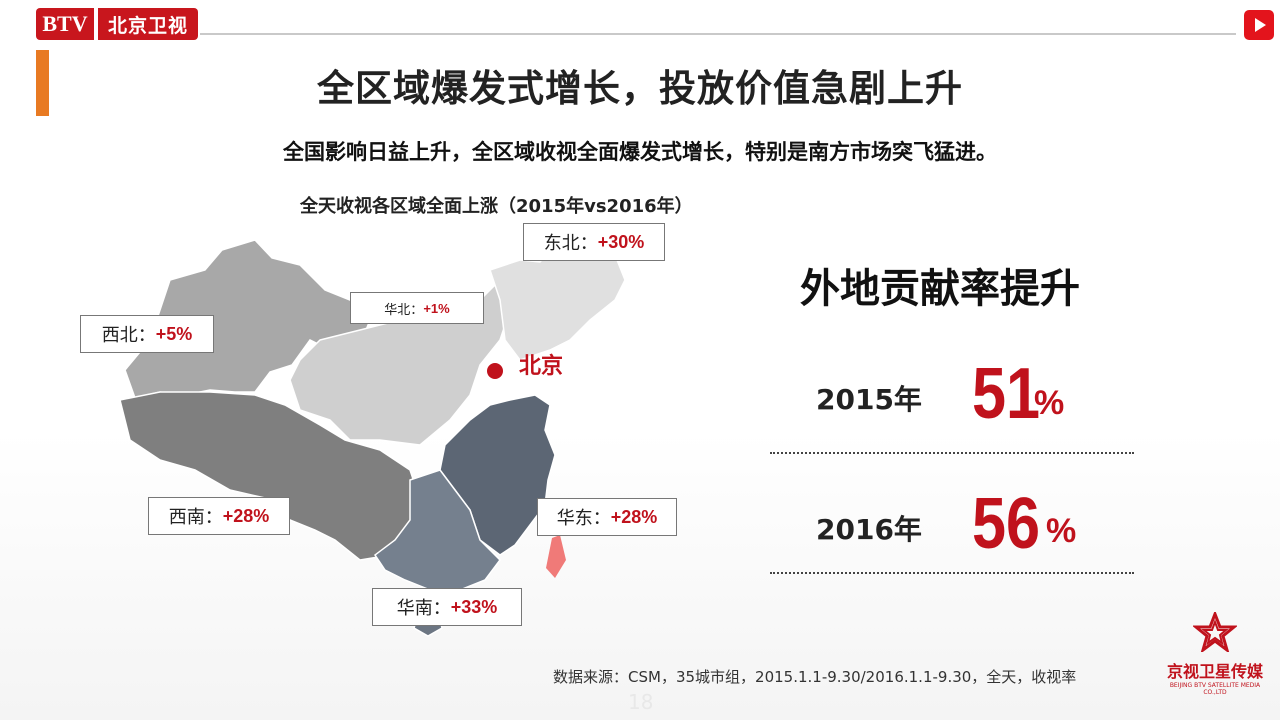  What do you see at coordinates (128, 335) in the screenshot?
I see `region-name: 西北：` at bounding box center [128, 335].